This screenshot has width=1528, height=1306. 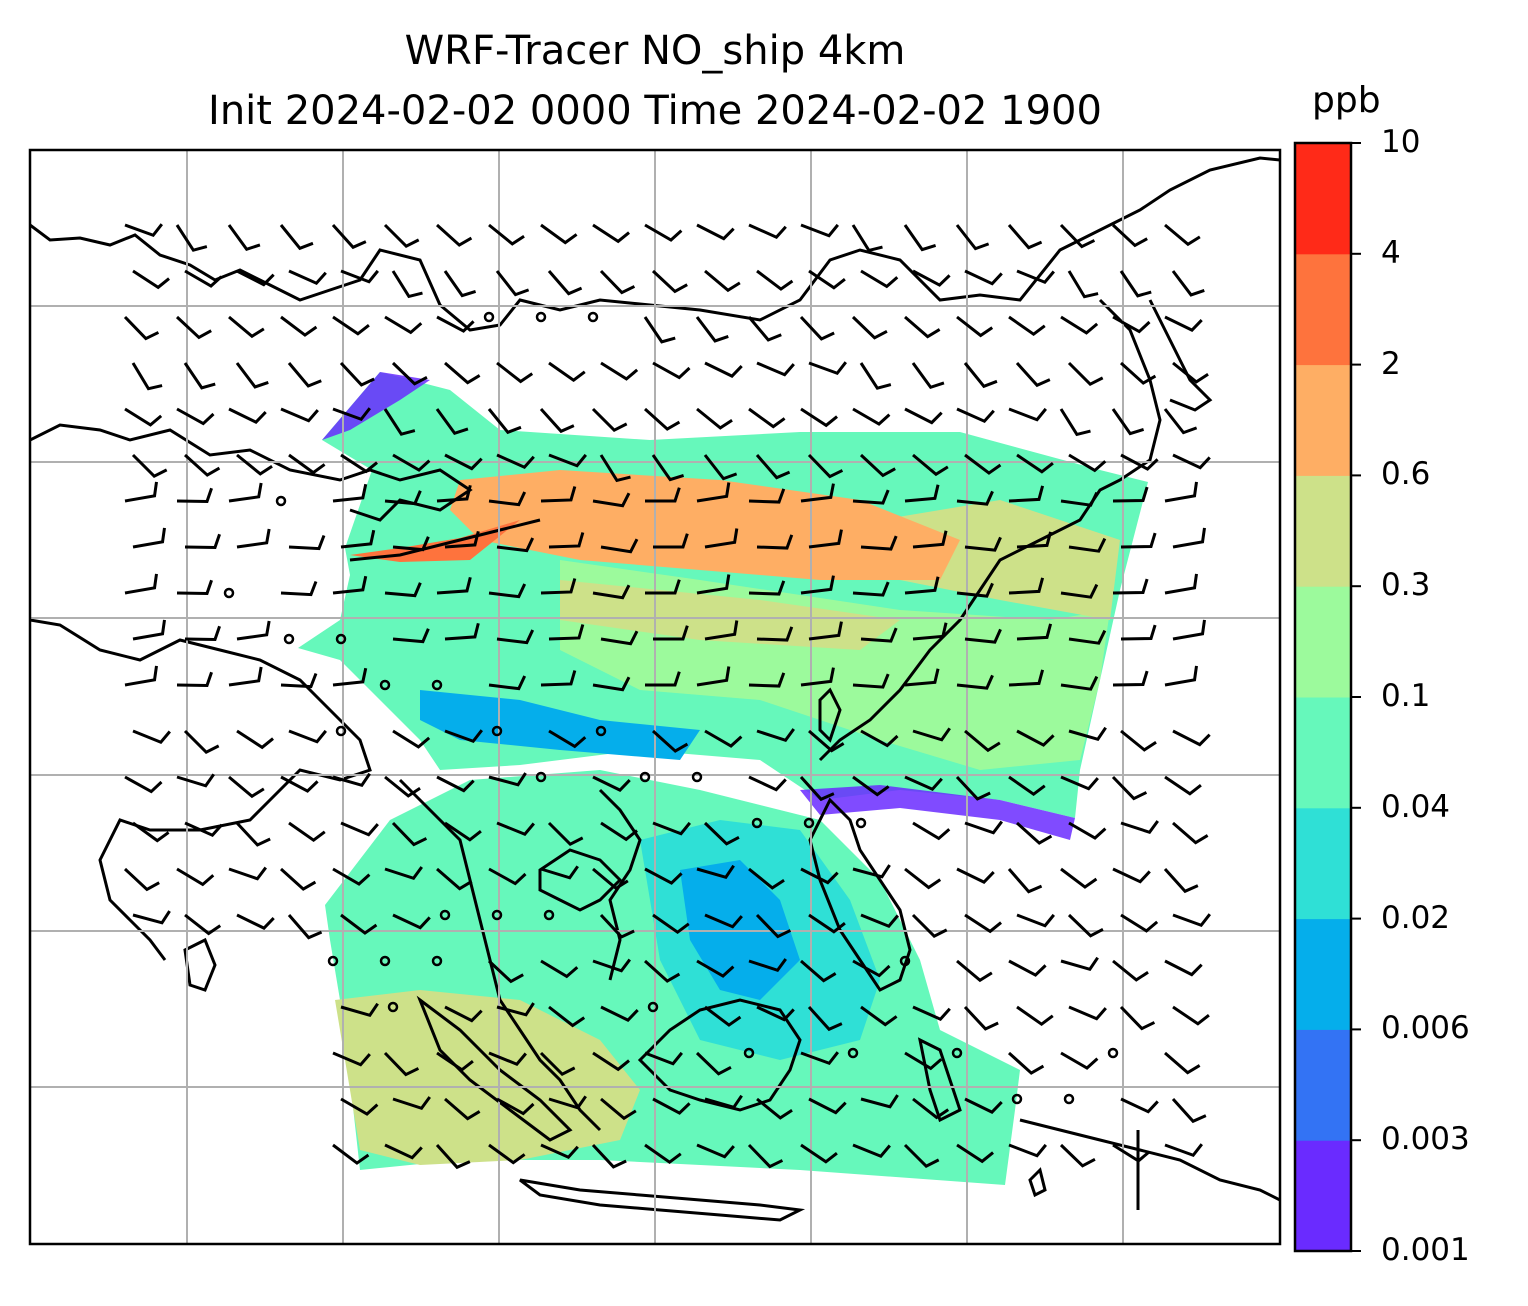 I want to click on tracer-blue-valley, so click(x=560, y=725).